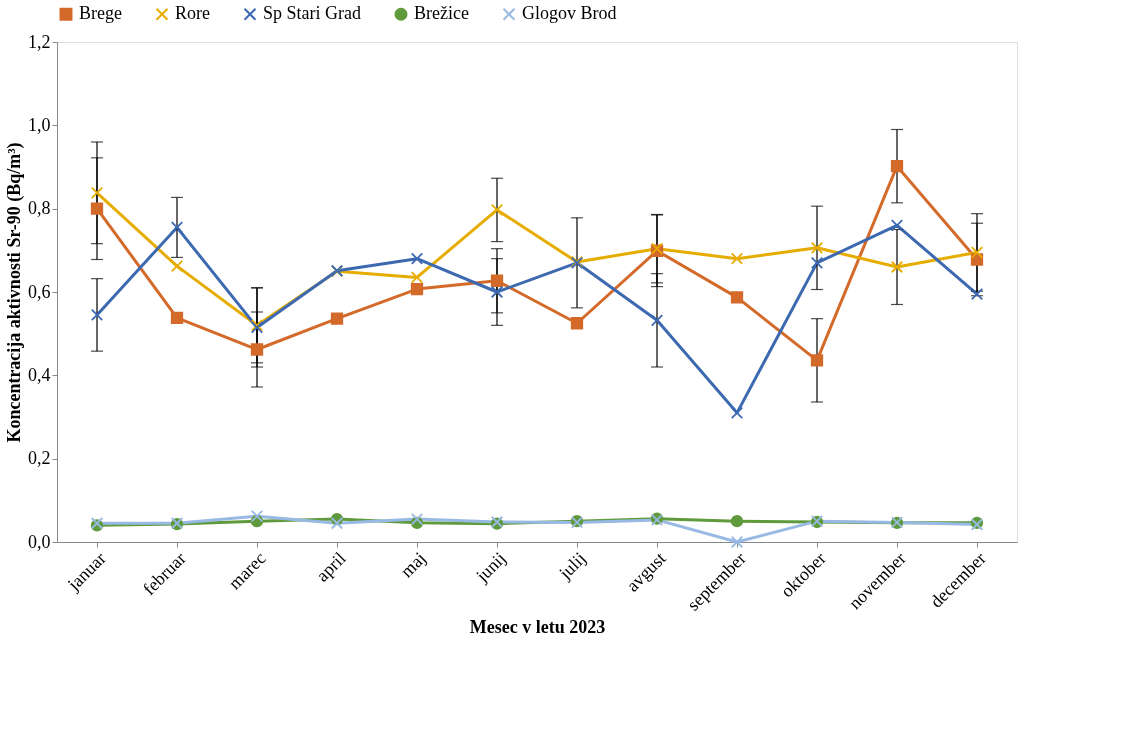  Describe the element at coordinates (39, 291) in the screenshot. I see `y-tick-label: 0,6` at that location.